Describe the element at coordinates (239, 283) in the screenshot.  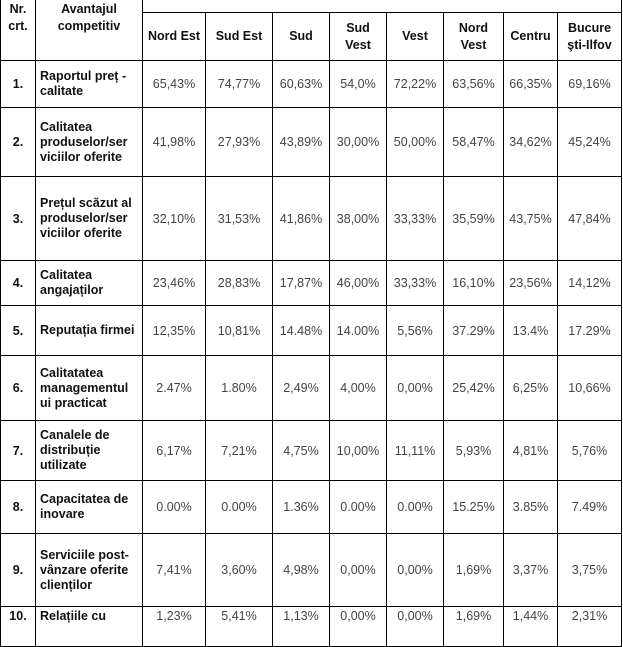
I see `value-cell: 28,83%` at that location.